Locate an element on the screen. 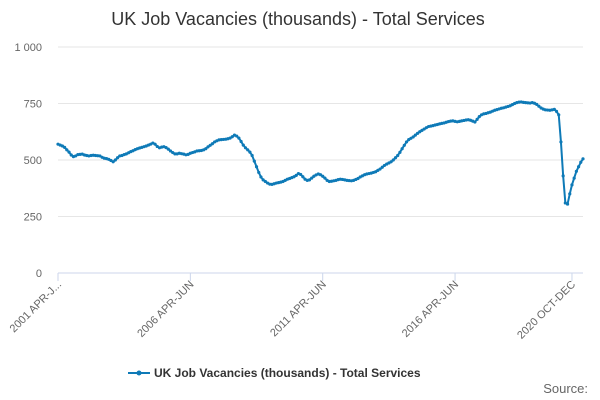  y-tick-label: 1 000 is located at coordinates (28, 48).